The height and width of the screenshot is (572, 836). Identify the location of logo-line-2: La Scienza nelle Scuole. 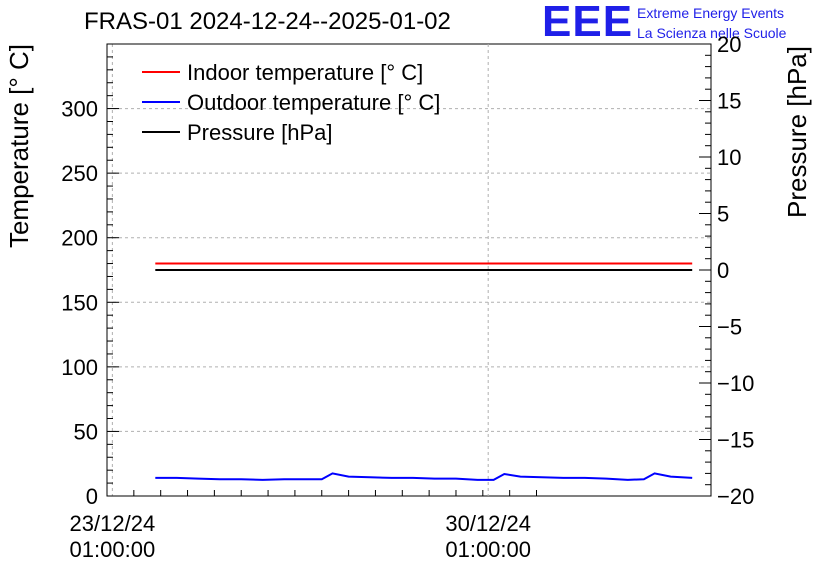
(712, 33).